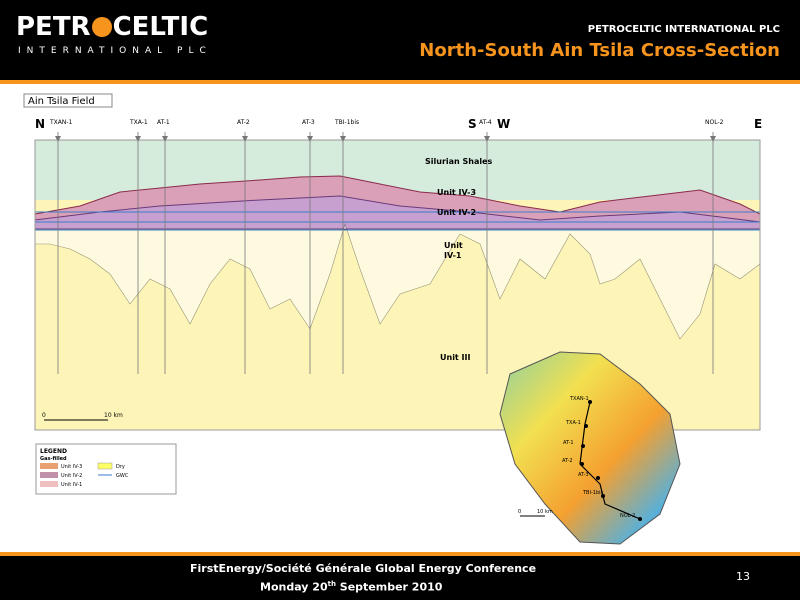 The image size is (800, 600). Describe the element at coordinates (53, 451) in the screenshot. I see `legend-title: LEGEND` at that location.